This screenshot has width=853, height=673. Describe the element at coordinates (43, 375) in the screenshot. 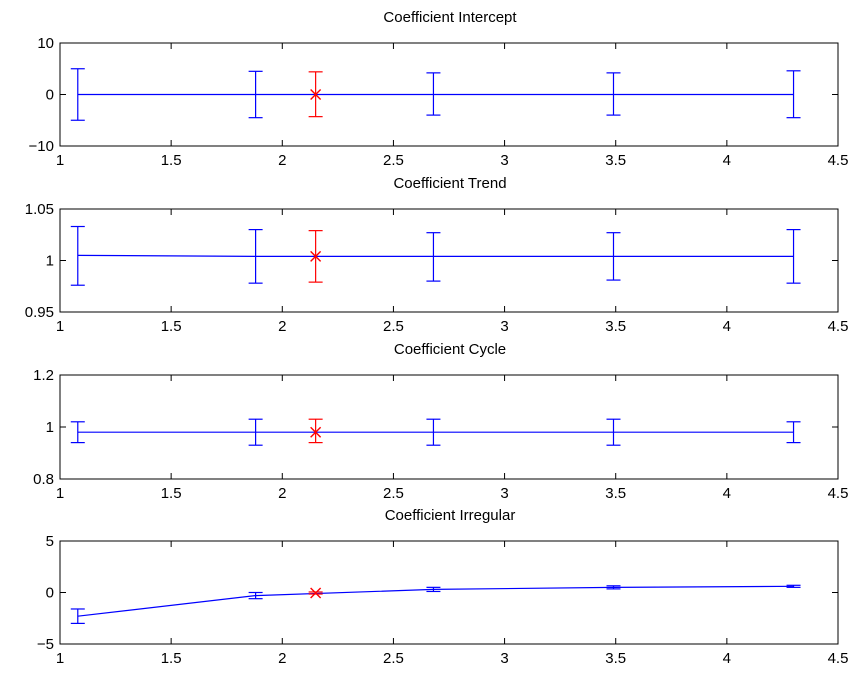

I see `y-tick-label: 1.2` at that location.